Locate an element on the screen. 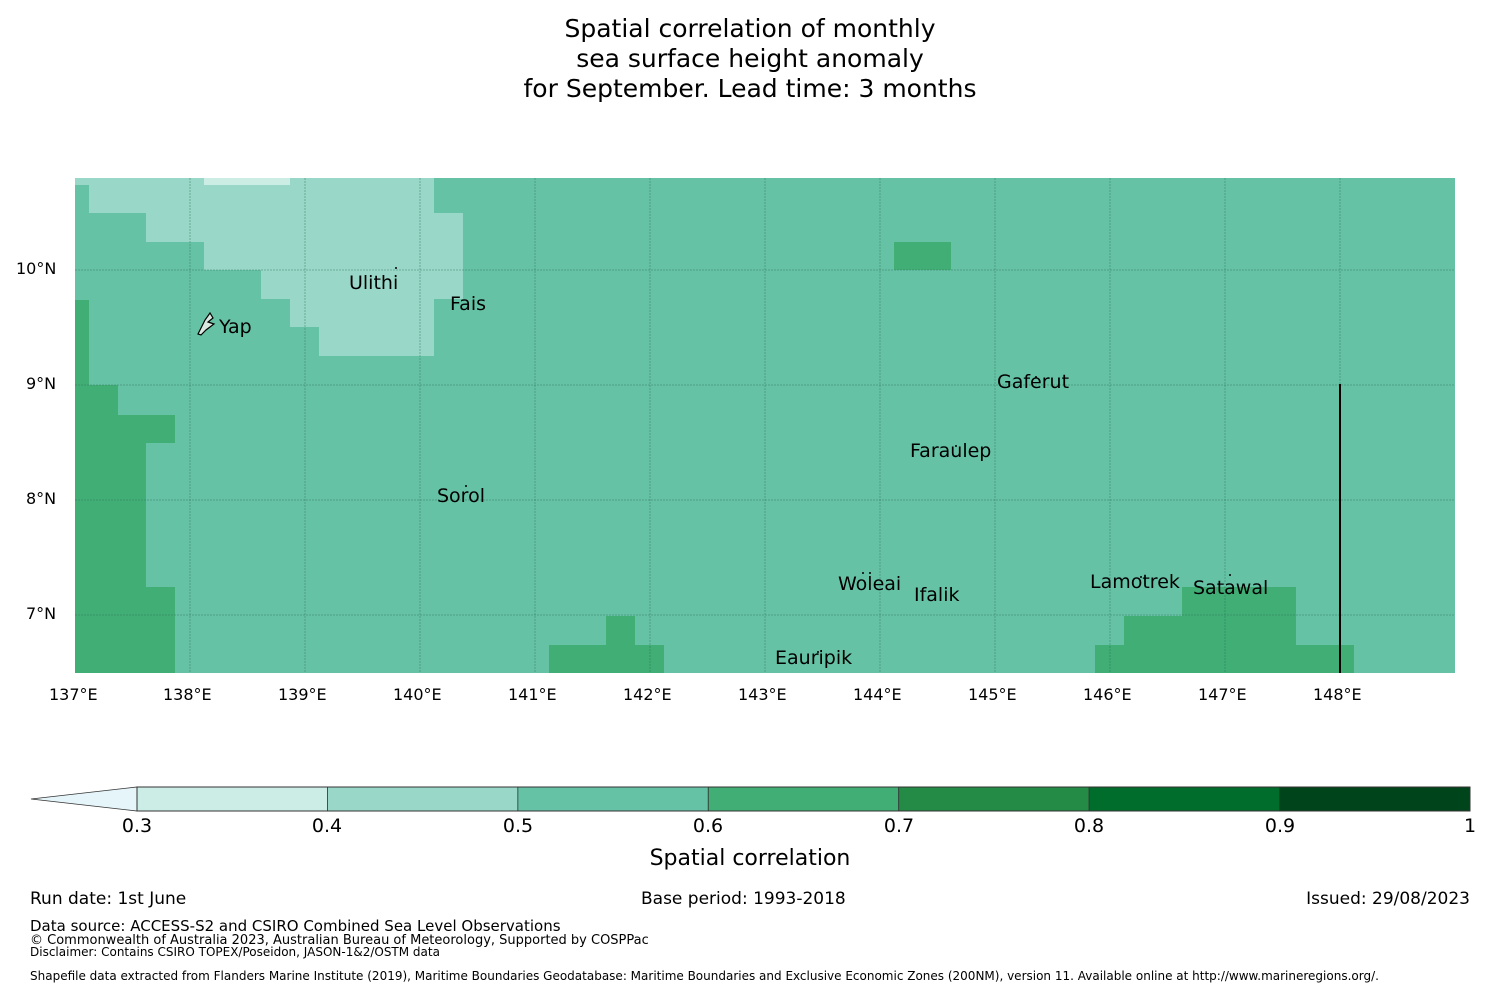 This screenshot has width=1500, height=990. place-label-yap: Yap is located at coordinates (235, 327).